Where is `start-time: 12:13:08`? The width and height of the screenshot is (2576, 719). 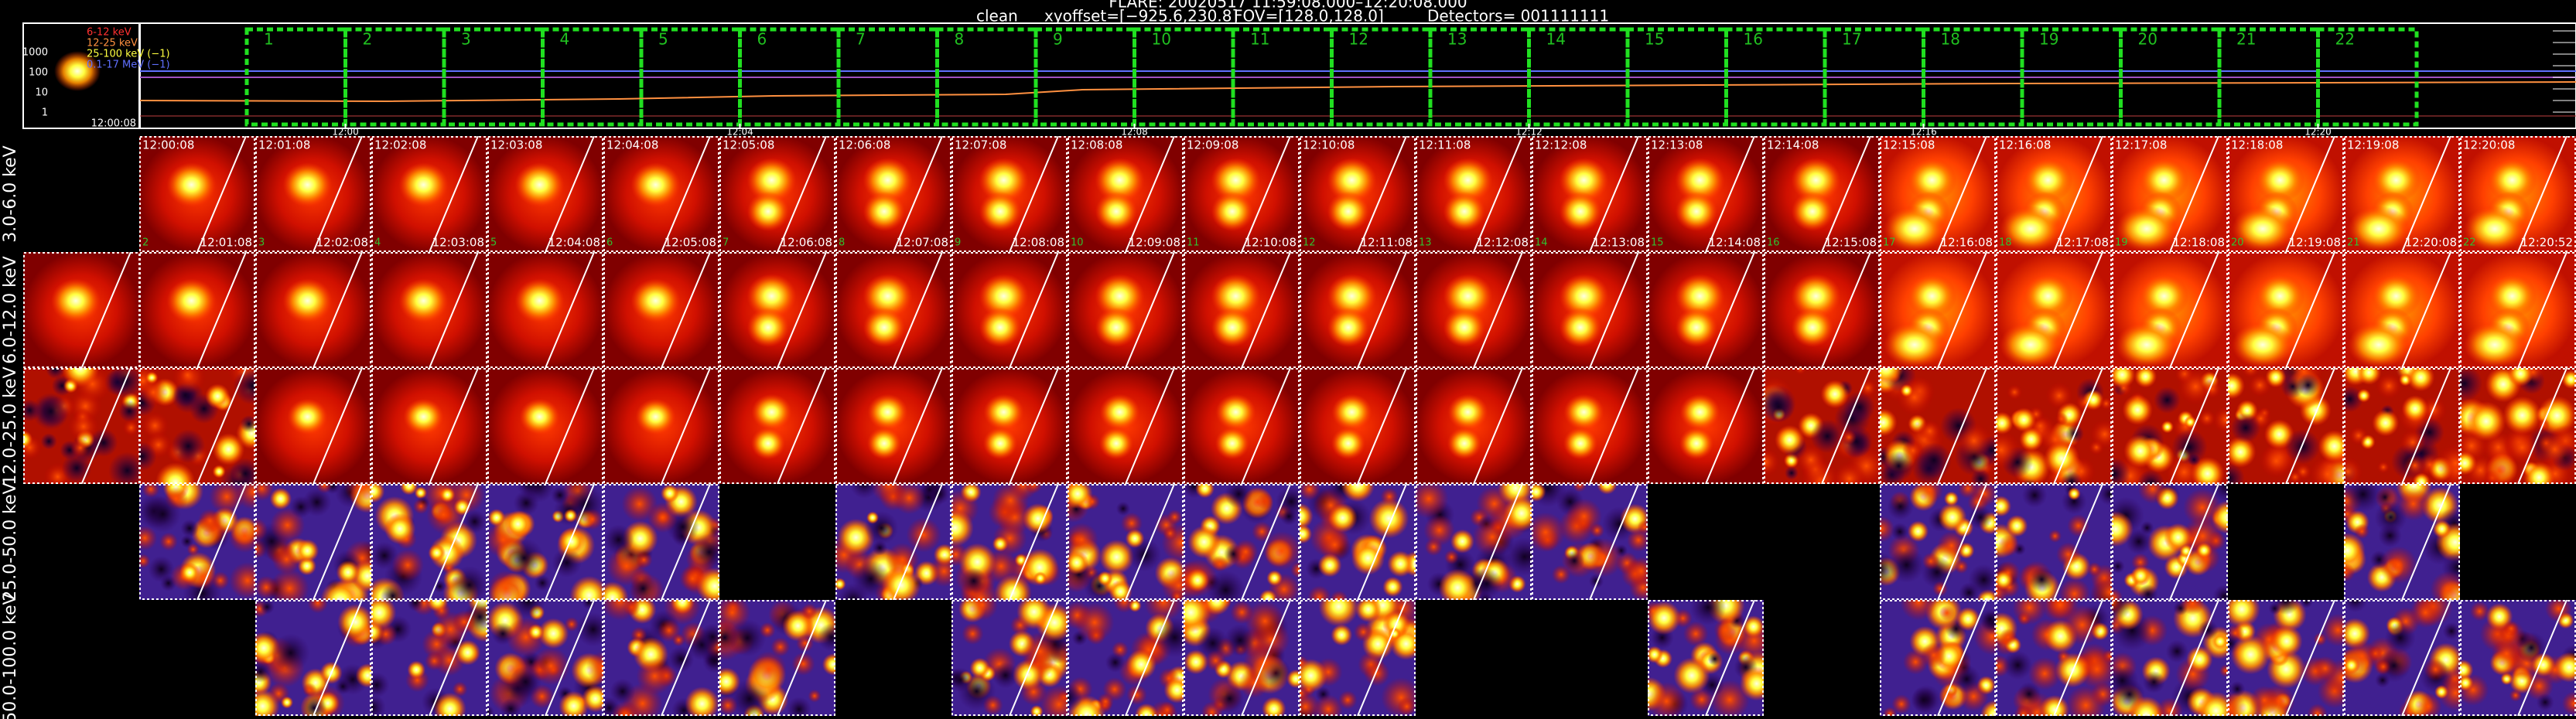
start-time: 12:13:08 is located at coordinates (1677, 145).